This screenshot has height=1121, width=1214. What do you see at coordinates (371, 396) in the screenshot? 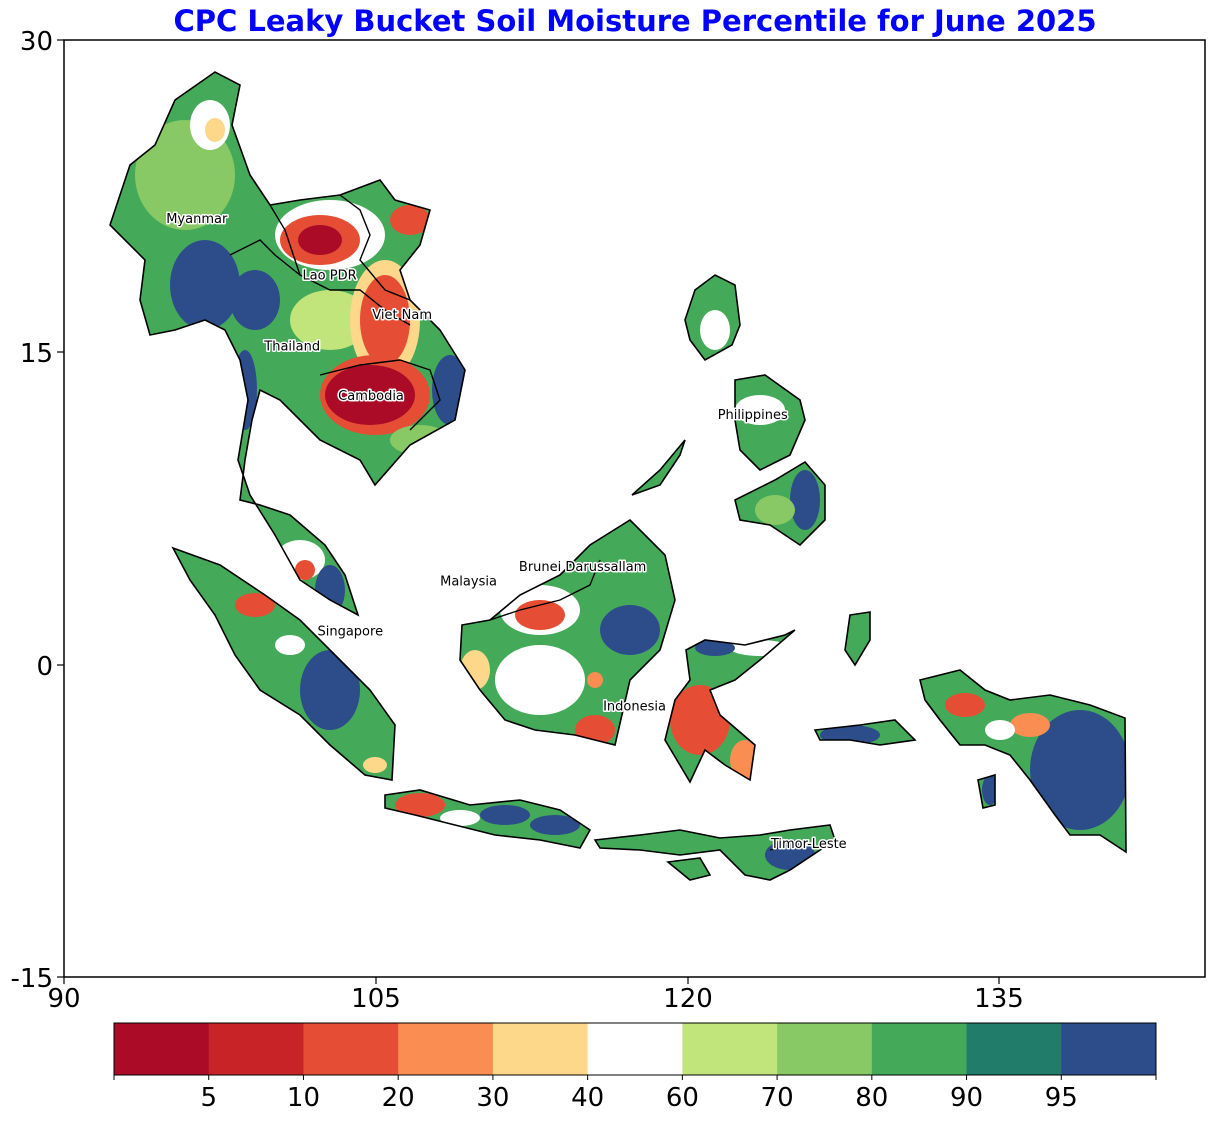
I see `country-label: Cambodia` at bounding box center [371, 396].